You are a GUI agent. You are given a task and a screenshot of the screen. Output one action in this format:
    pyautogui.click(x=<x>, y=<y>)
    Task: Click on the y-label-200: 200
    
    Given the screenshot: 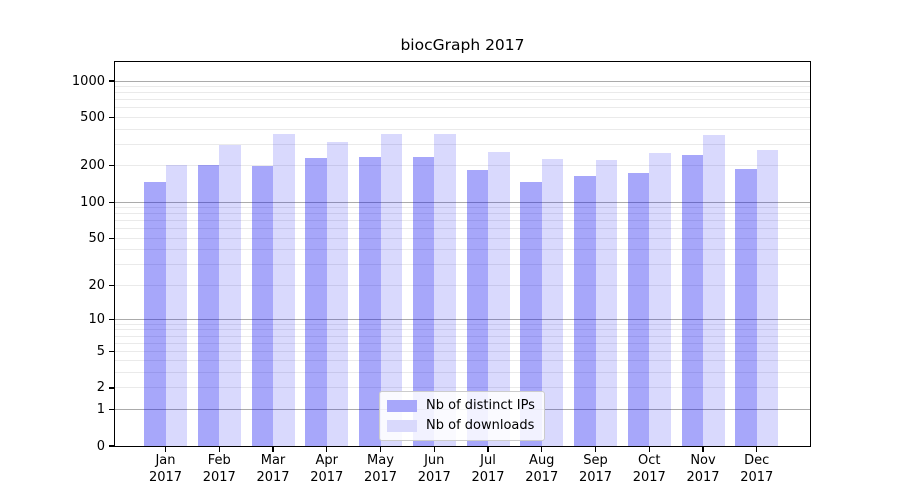 What is the action you would take?
    pyautogui.click(x=92, y=166)
    